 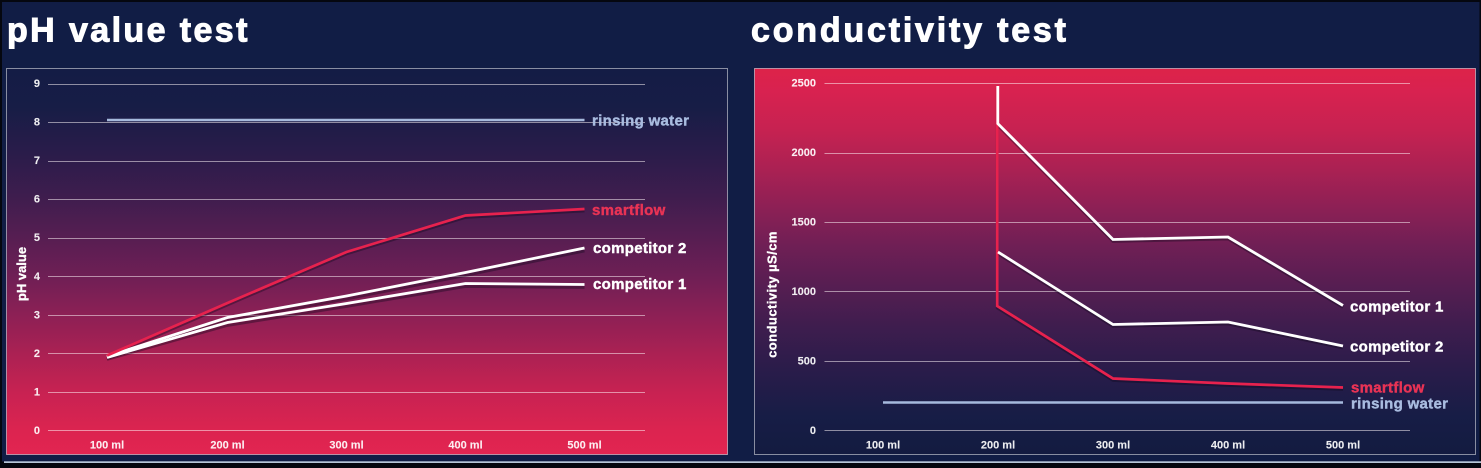 I want to click on svg-text: 2, so click(x=37, y=354).